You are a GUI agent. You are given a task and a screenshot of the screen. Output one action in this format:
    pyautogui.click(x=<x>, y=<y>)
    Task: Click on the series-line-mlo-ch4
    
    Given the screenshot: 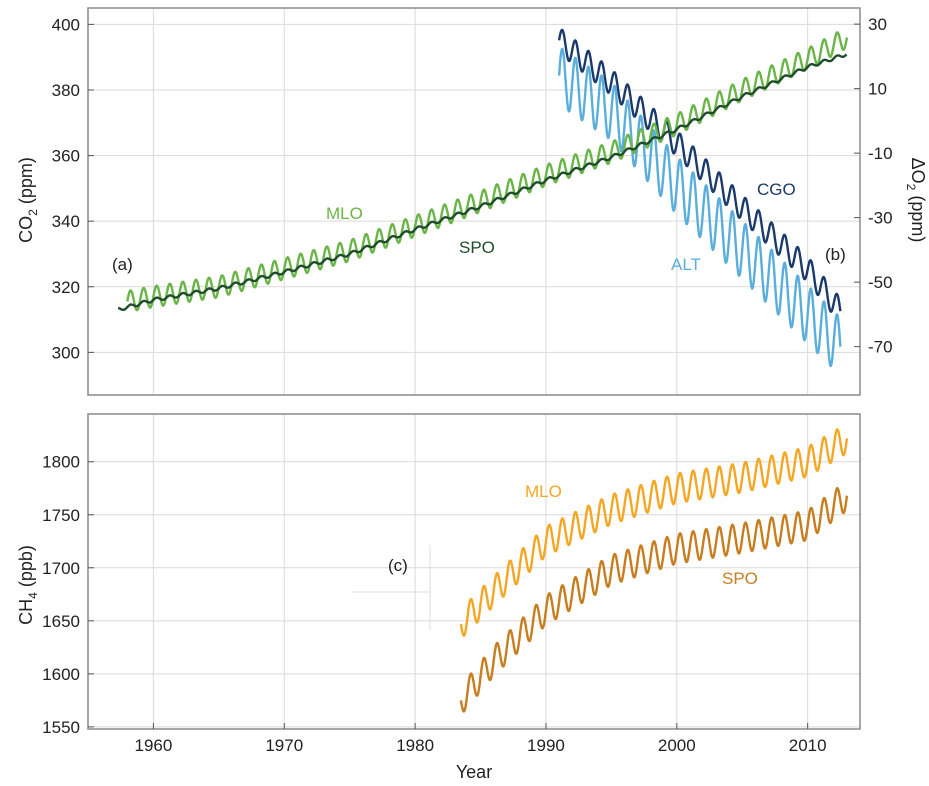 What is the action you would take?
    pyautogui.click(x=654, y=532)
    